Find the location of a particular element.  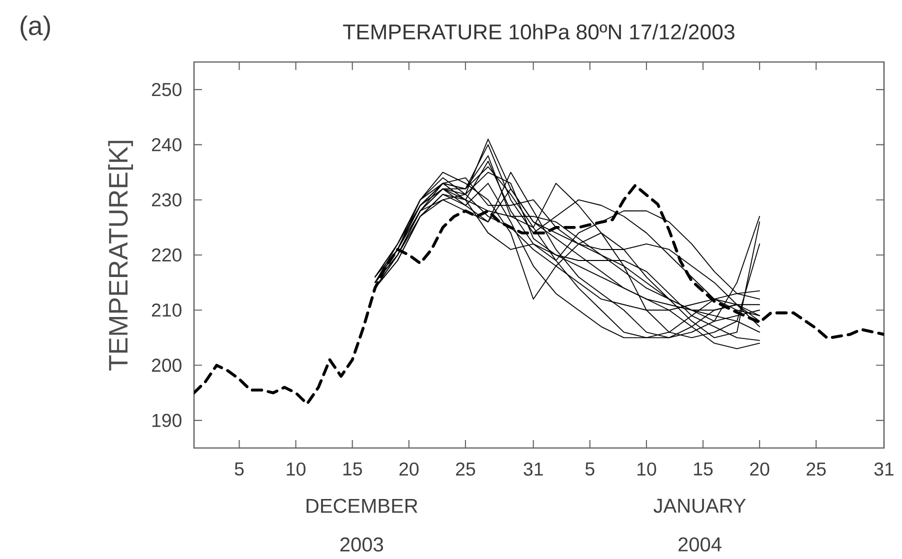

chart-title: TEMPERATURE 10hPa 80ºN 17/12/2003 is located at coordinates (538, 32).